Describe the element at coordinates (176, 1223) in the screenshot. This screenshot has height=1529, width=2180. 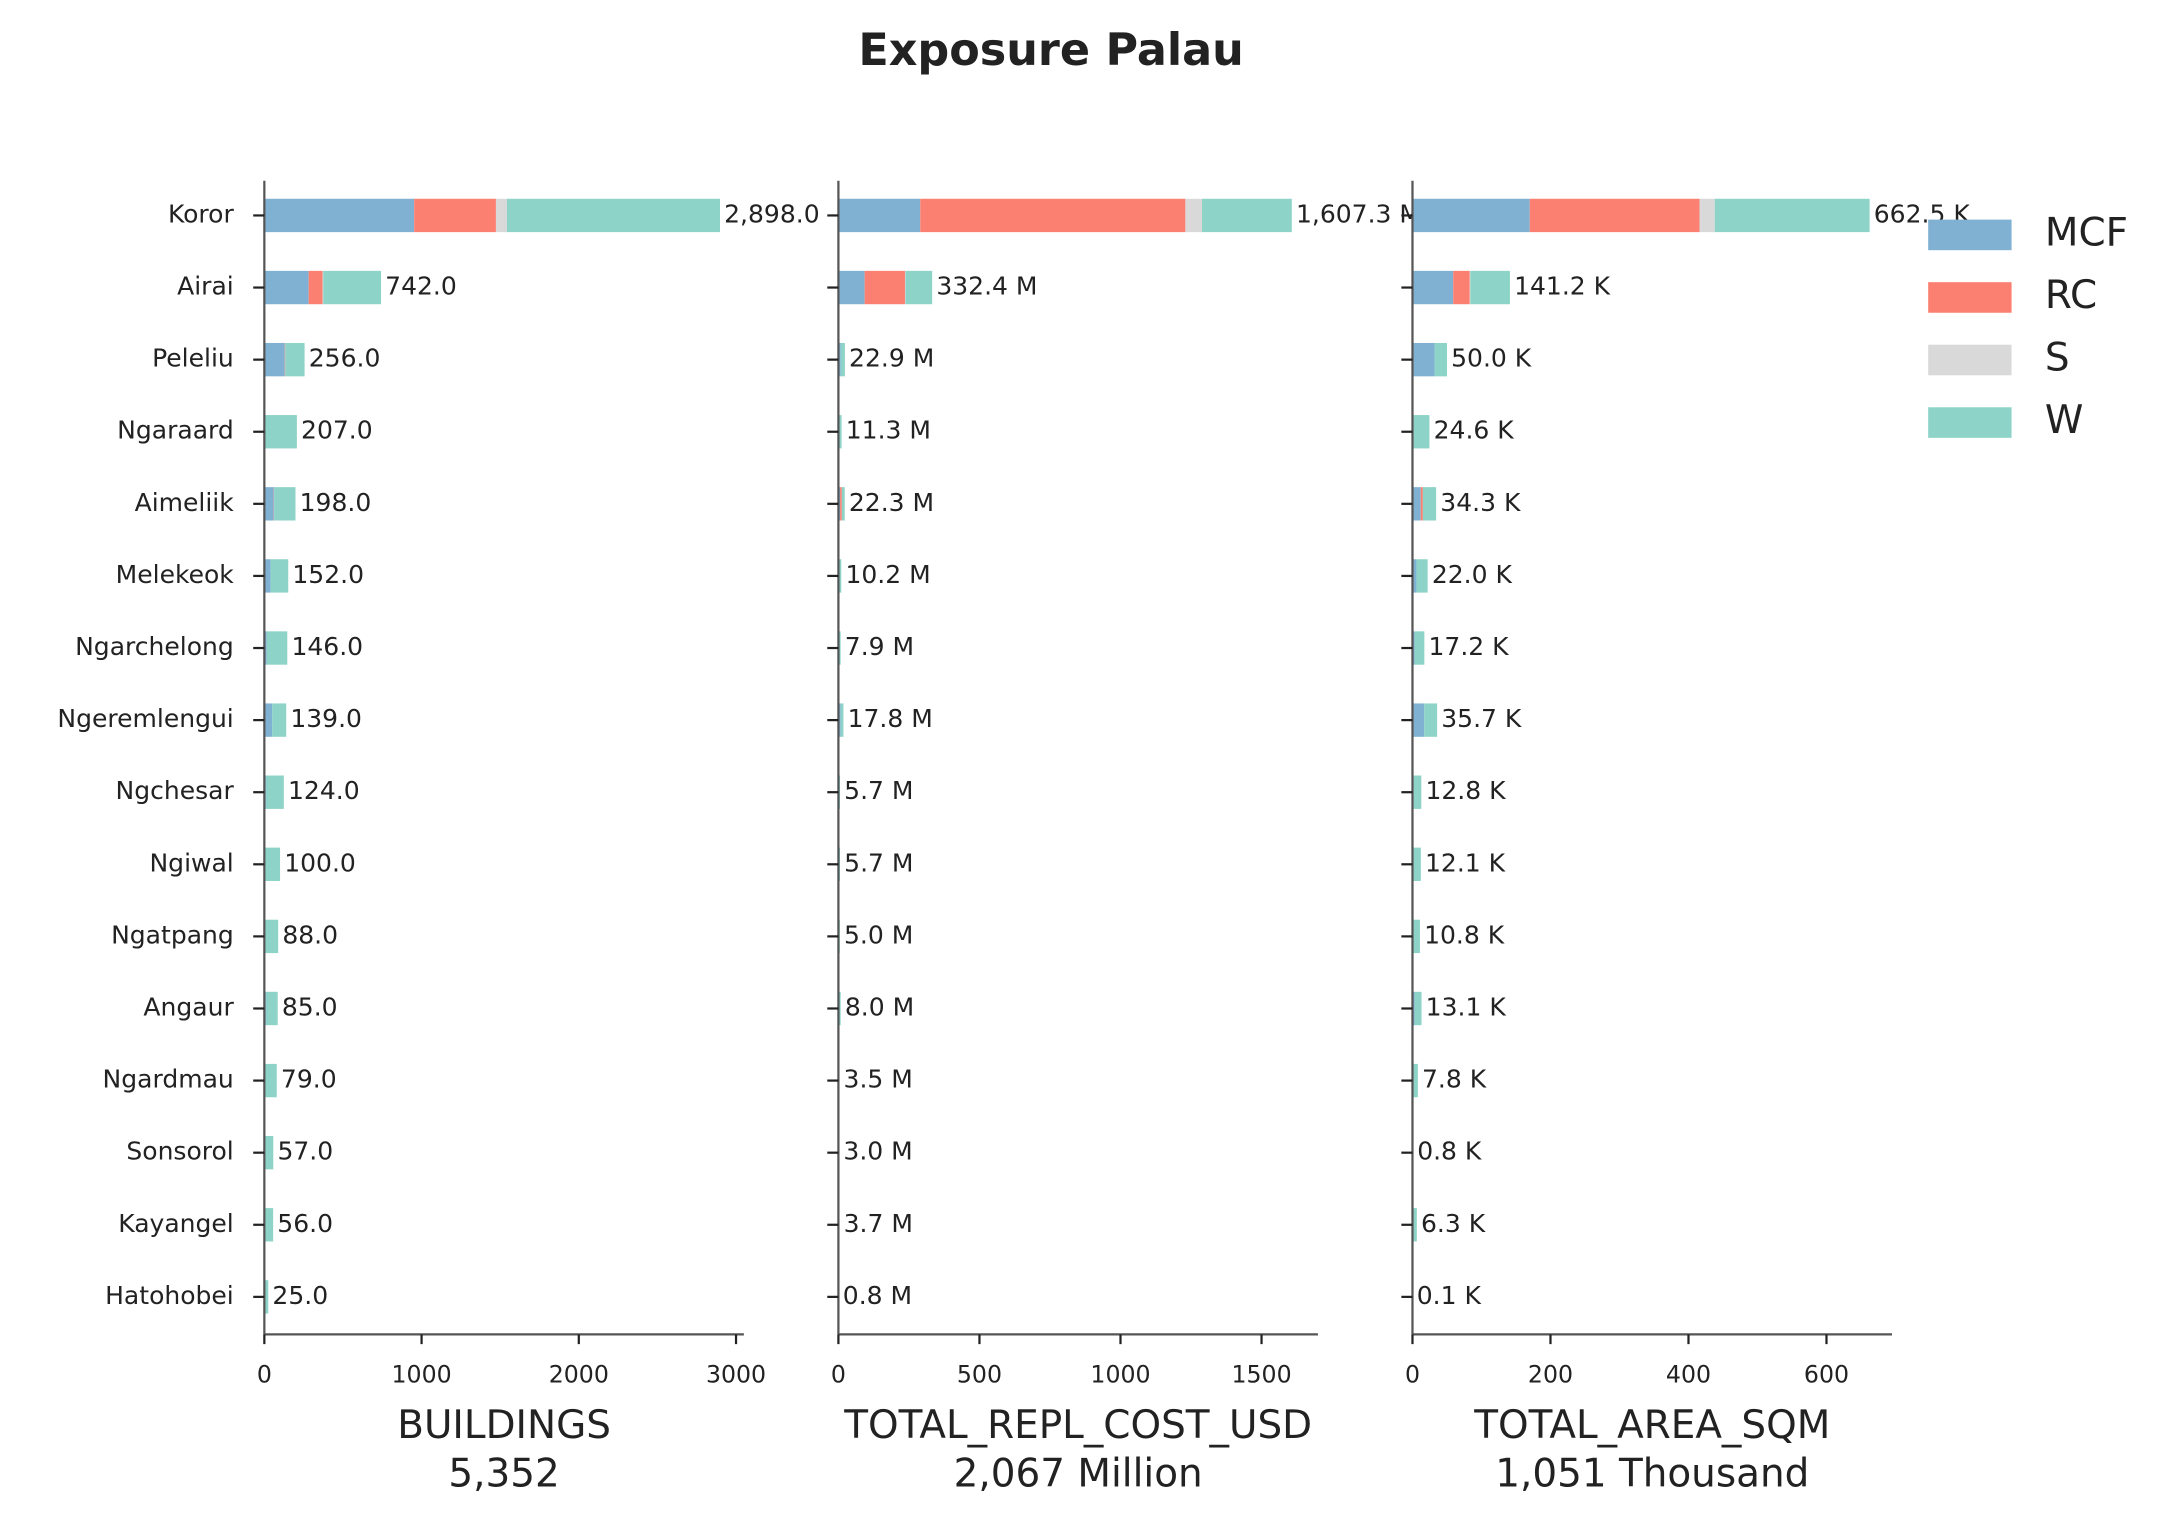
I see `y-tick-label: Kayangel` at that location.